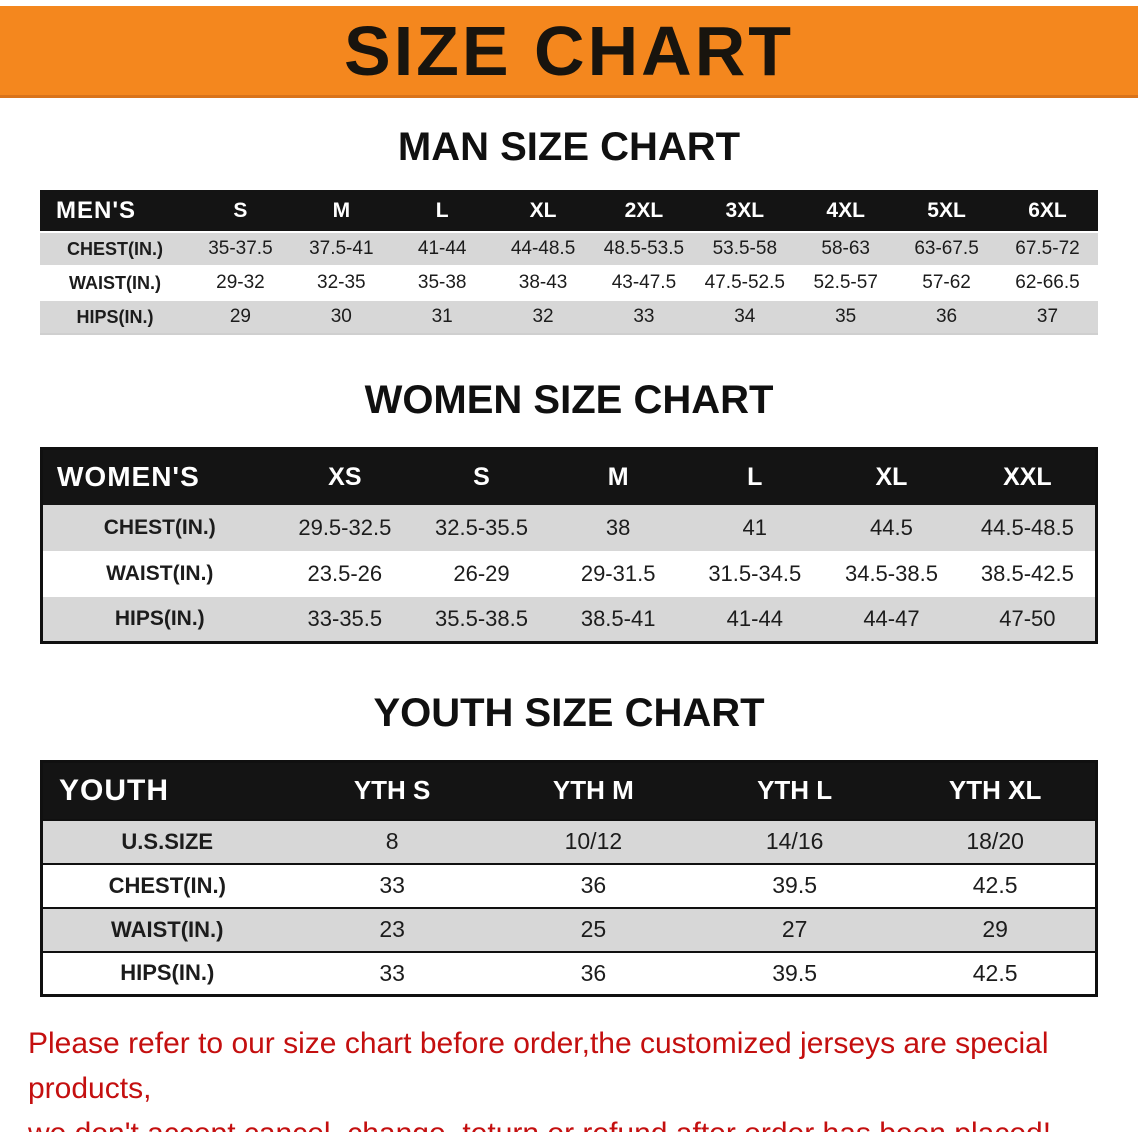 This screenshot has width=1138, height=1132. I want to click on size-header-cell: YTH XL, so click(996, 790).